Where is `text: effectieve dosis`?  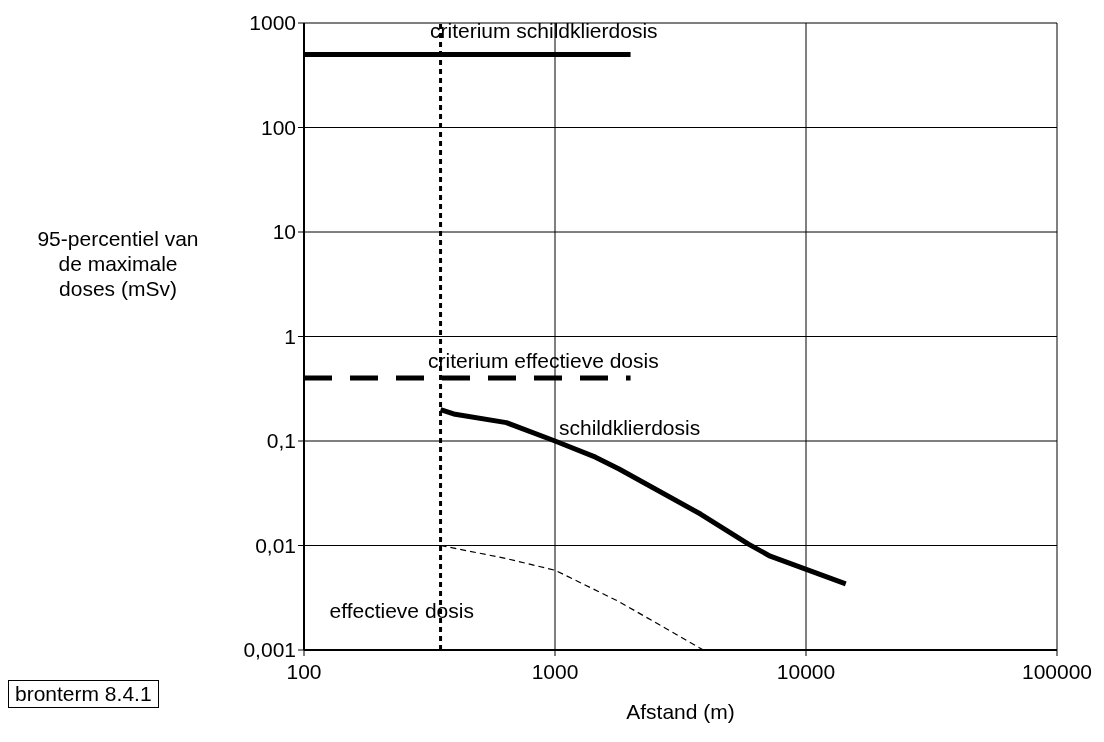
text: effectieve dosis is located at coordinates (401, 610).